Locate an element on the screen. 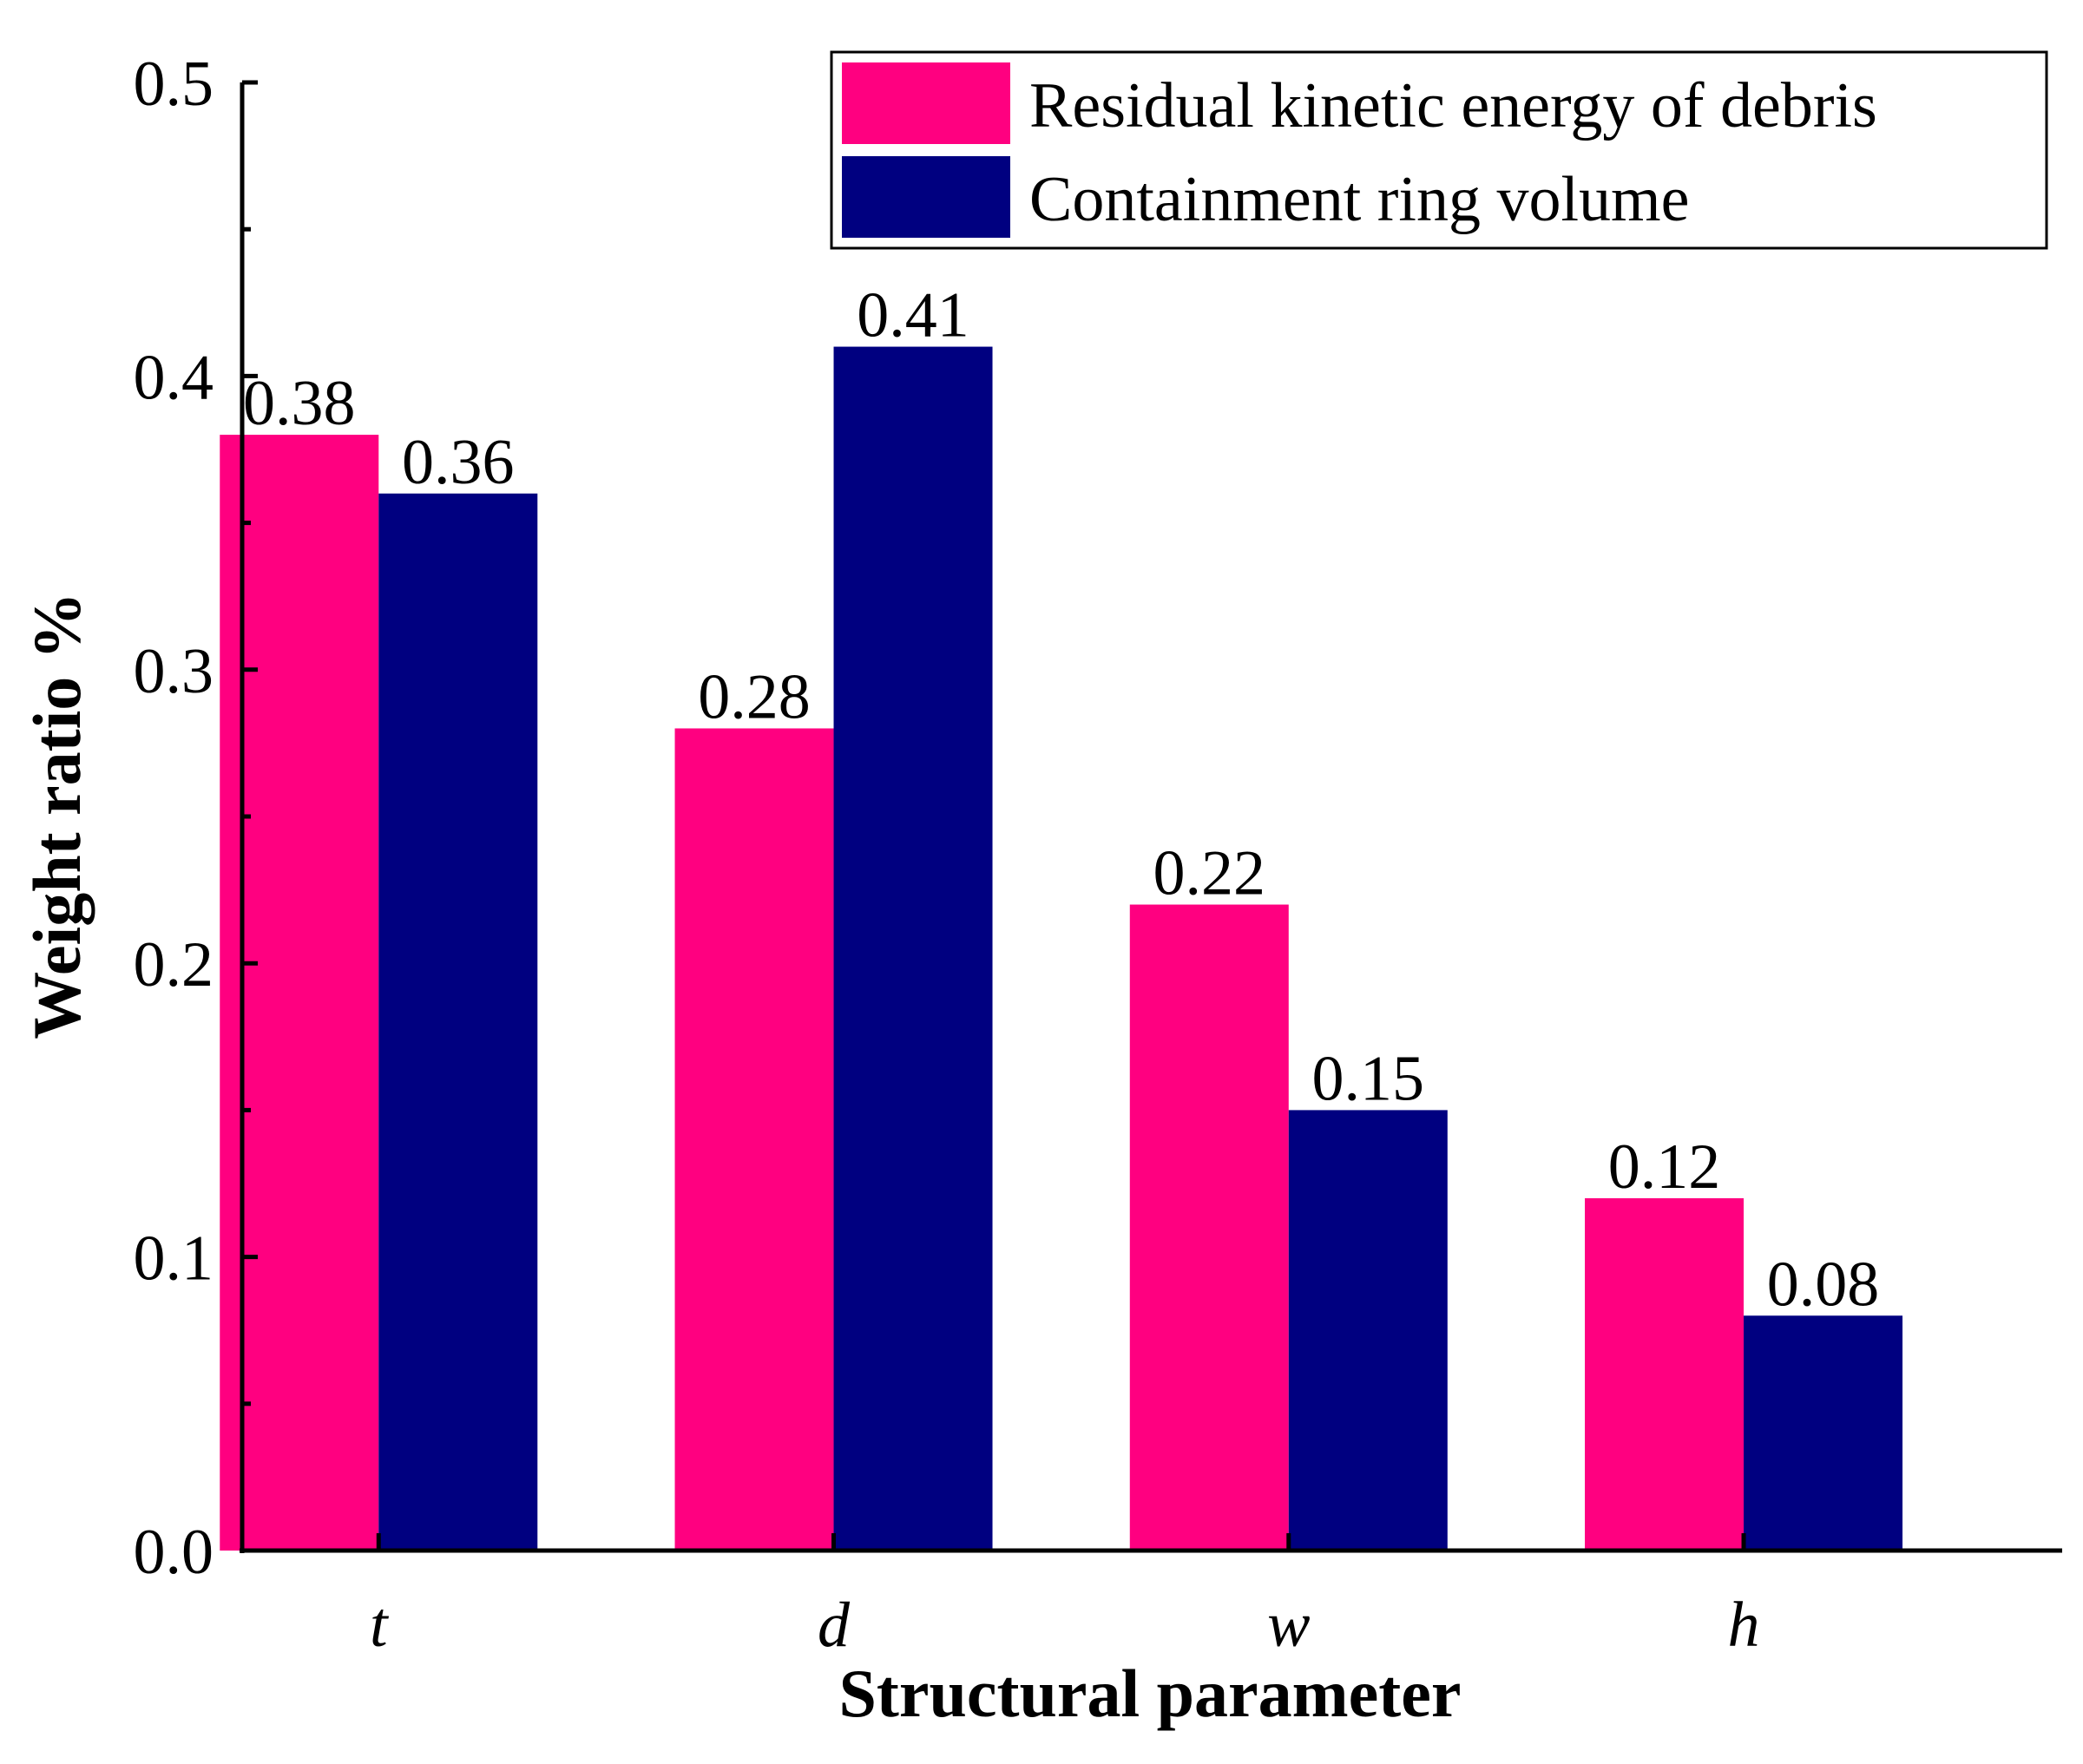 The height and width of the screenshot is (1764, 2083). x-category-label: t is located at coordinates (380, 1625).